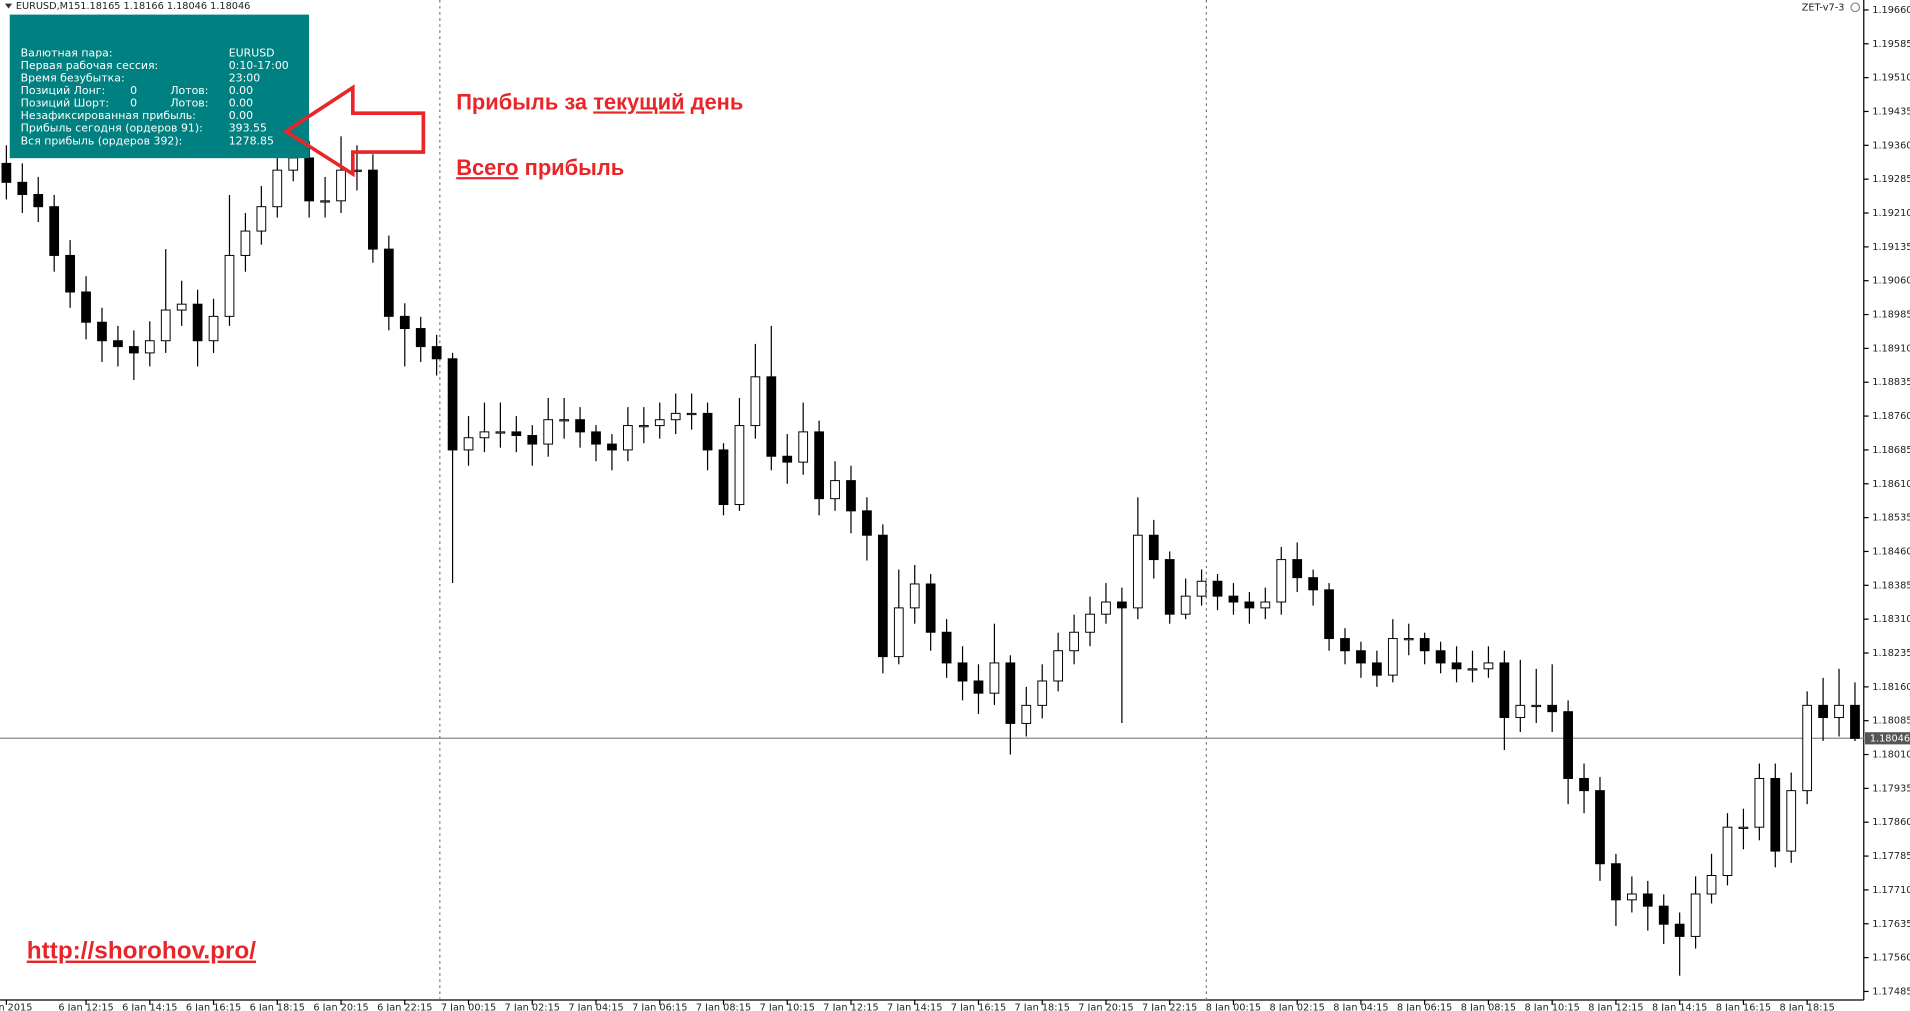 This screenshot has height=1011, width=1910. I want to click on x-tick-label: 7 Jan 08:15, so click(723, 1006).